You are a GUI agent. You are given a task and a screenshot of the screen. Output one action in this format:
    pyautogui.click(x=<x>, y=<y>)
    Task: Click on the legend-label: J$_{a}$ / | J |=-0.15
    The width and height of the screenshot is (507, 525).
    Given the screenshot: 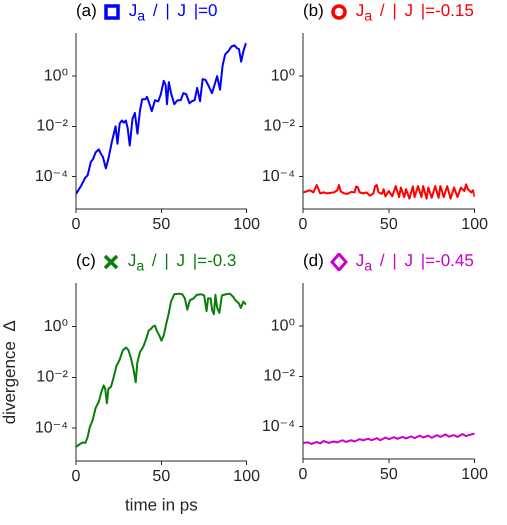 What is the action you would take?
    pyautogui.click(x=415, y=12)
    